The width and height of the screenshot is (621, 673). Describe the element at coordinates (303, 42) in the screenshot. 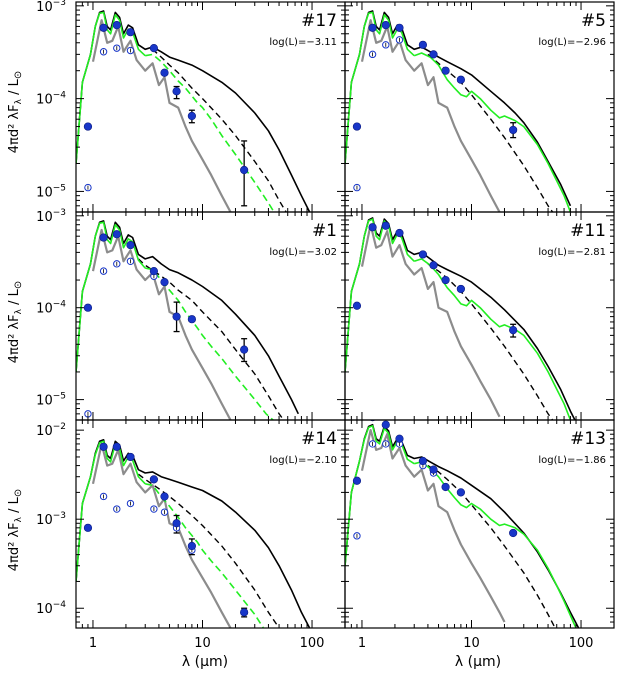

I see `luminosity-label: log(L)=−3.11` at that location.